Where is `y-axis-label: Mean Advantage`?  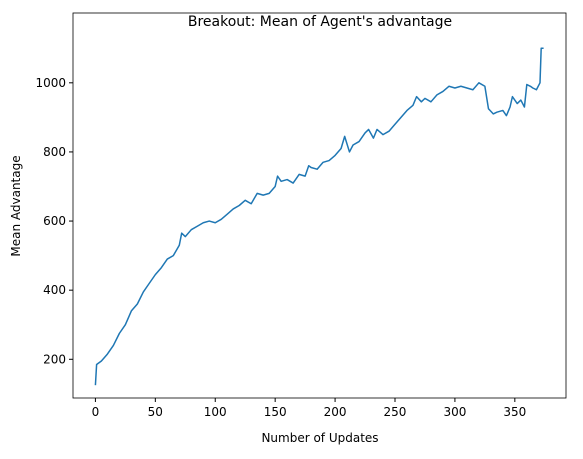 y-axis-label: Mean Advantage is located at coordinates (16, 205).